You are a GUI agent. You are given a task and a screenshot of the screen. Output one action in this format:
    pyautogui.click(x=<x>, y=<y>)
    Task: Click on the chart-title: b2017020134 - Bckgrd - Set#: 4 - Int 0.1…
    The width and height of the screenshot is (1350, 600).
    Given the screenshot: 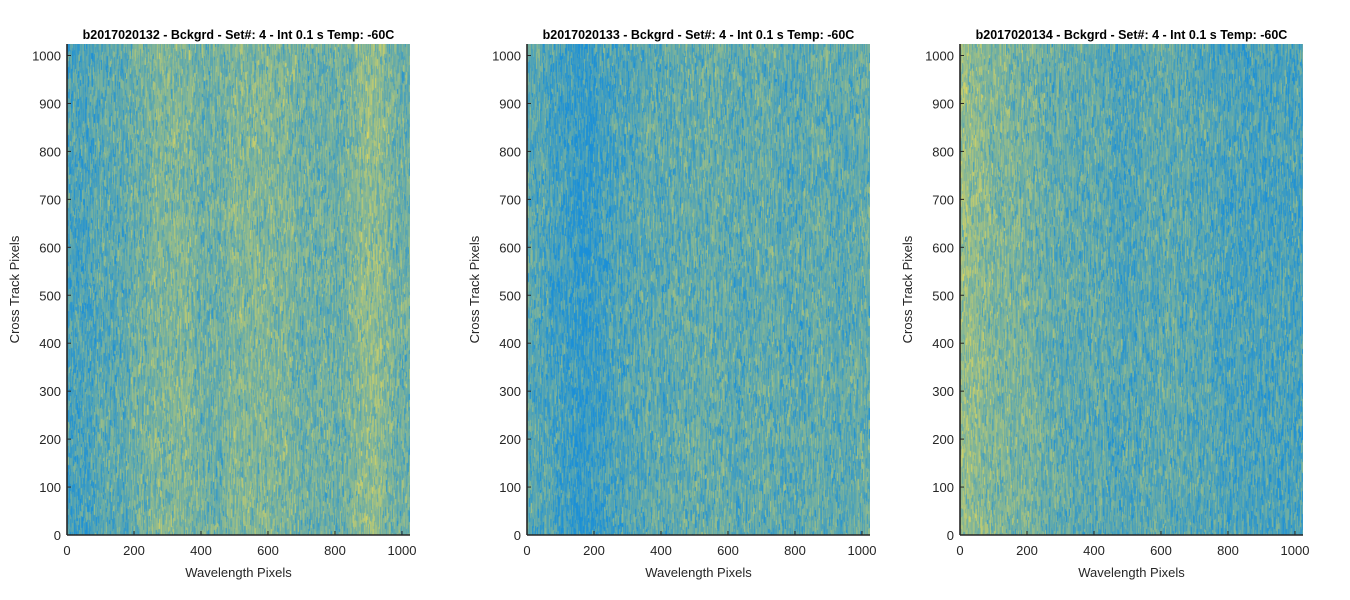 What is the action you would take?
    pyautogui.click(x=1132, y=35)
    